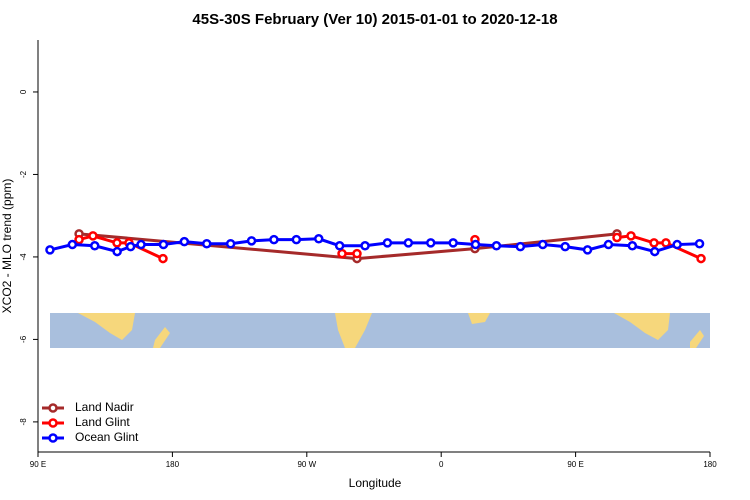 This screenshot has height=500, width=750. I want to click on y-tick-label: -8, so click(23, 422).